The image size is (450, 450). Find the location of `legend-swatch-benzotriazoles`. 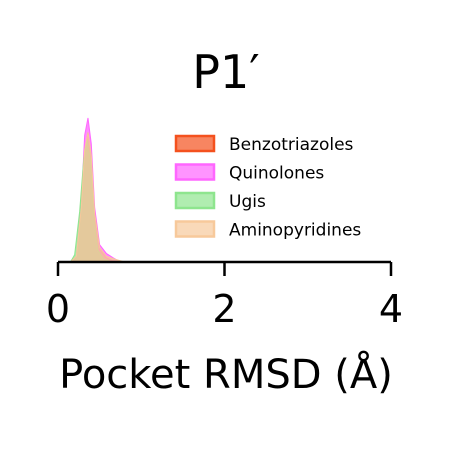

legend-swatch-benzotriazoles is located at coordinates (195, 143).